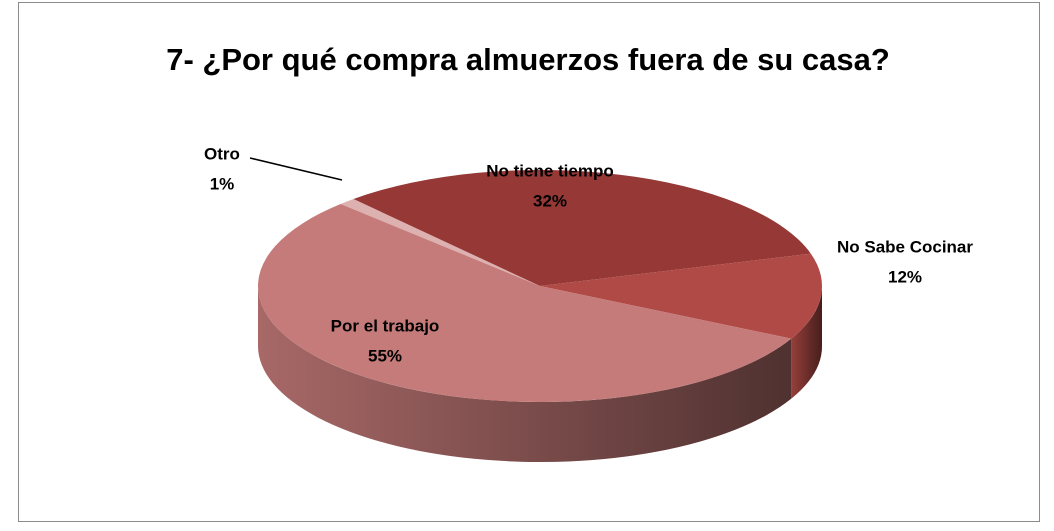 The height and width of the screenshot is (531, 1054). What do you see at coordinates (550, 200) in the screenshot?
I see `data-label: 32%` at bounding box center [550, 200].